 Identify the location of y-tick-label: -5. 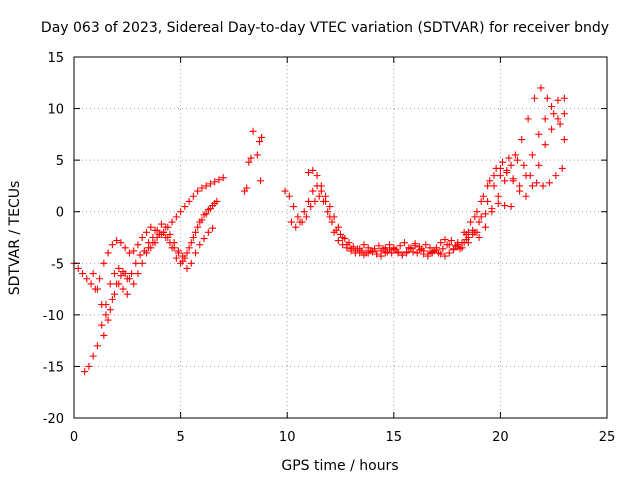
(57, 264).